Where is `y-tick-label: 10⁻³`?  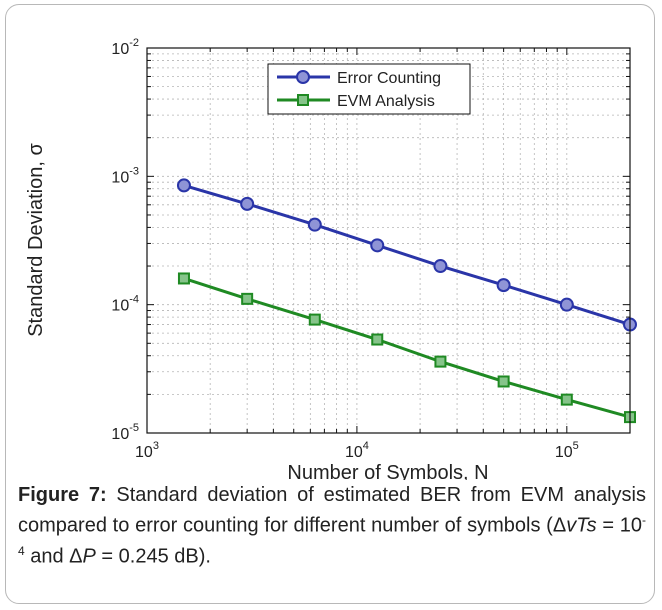 y-tick-label: 10⁻³ is located at coordinates (125, 175).